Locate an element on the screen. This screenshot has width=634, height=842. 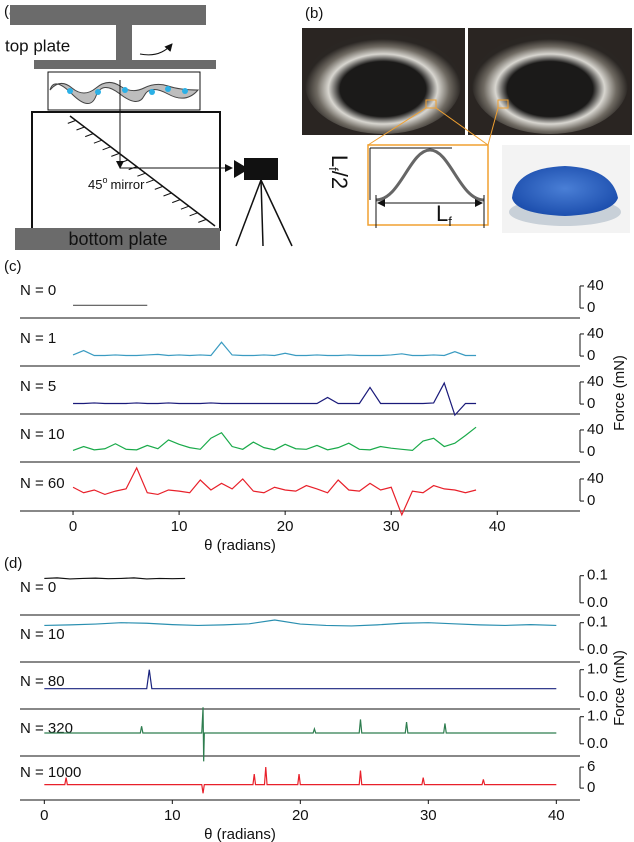
bump-profile is located at coordinates (430, 175).